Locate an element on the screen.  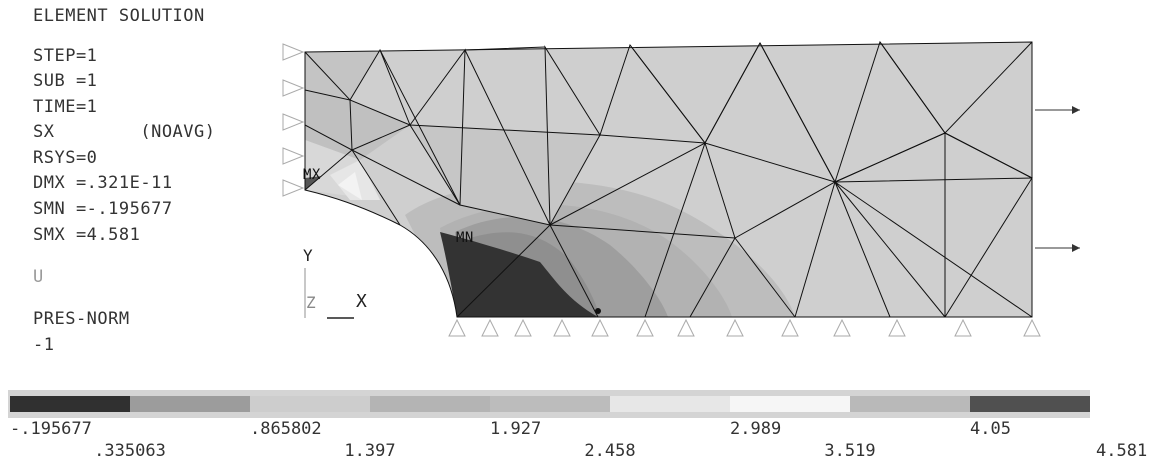
sx-line: SX (NOAVG) is located at coordinates (124, 132).